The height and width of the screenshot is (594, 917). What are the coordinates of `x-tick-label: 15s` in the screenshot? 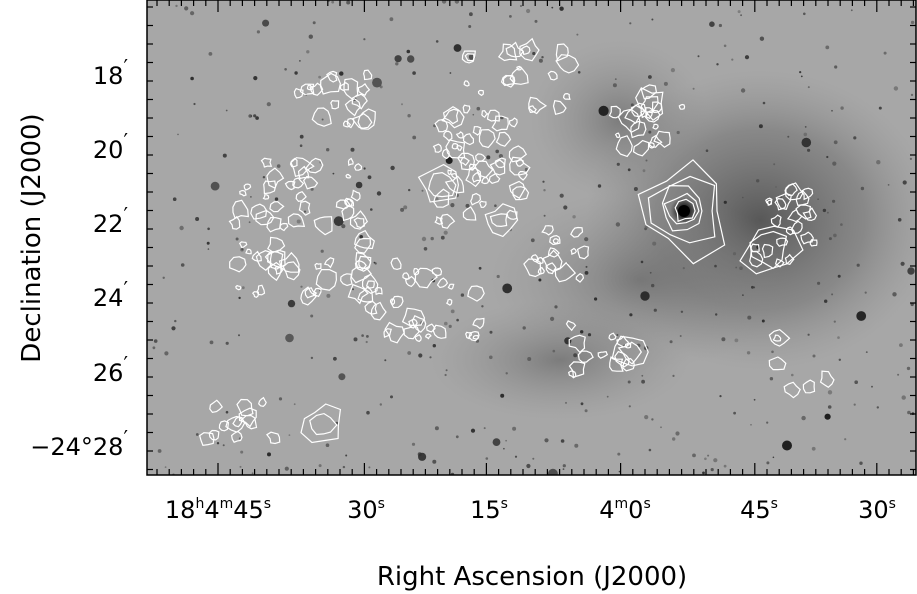 It's located at (489, 510).